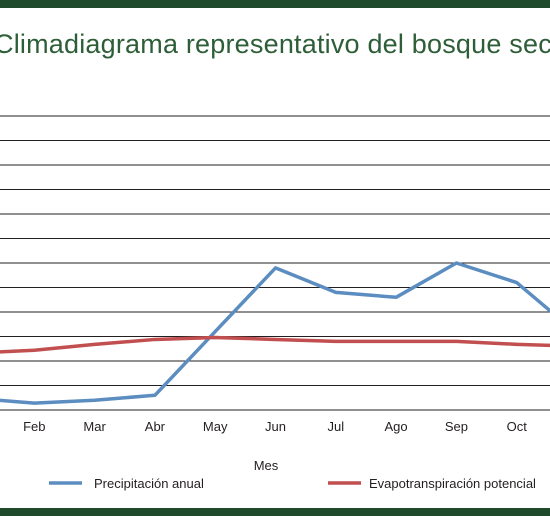 The height and width of the screenshot is (516, 550). Describe the element at coordinates (275, 4) in the screenshot. I see `top-border-band` at that location.